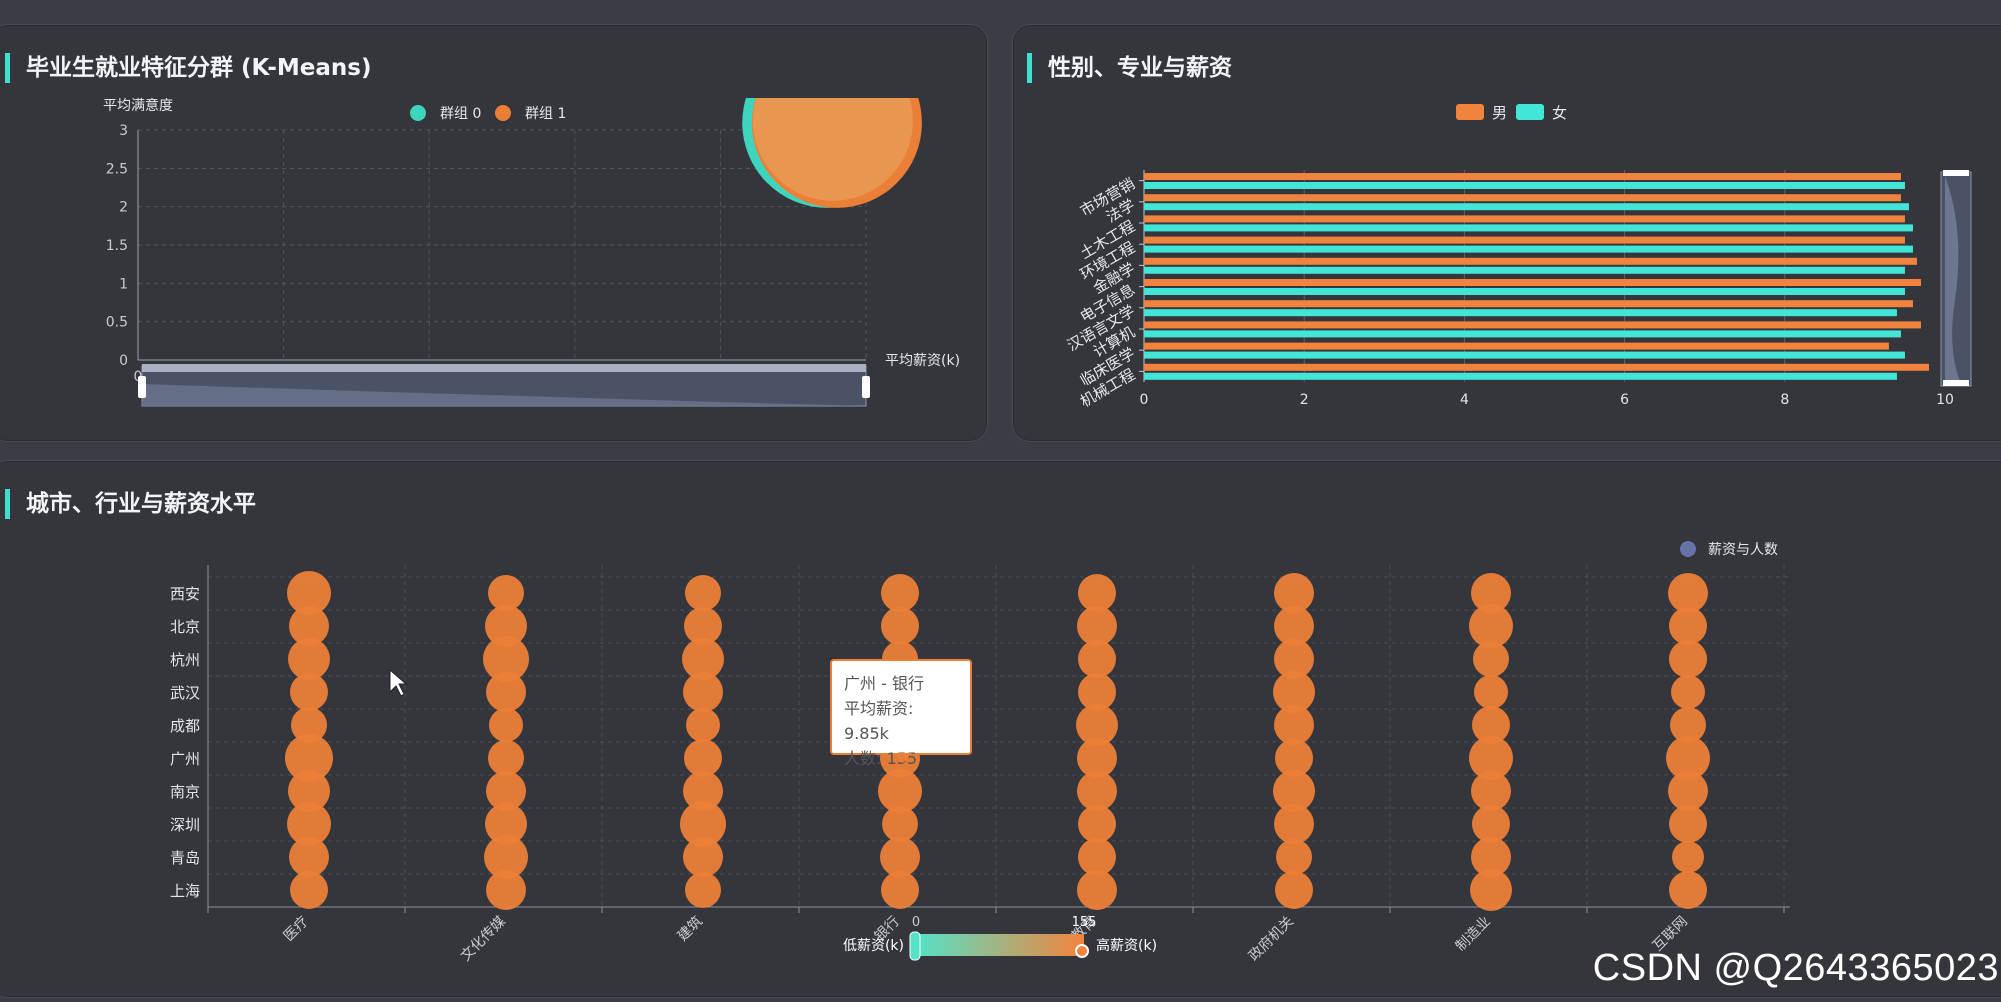 The width and height of the screenshot is (2001, 1002). I want to click on datazoom-handle-right, so click(866, 387).